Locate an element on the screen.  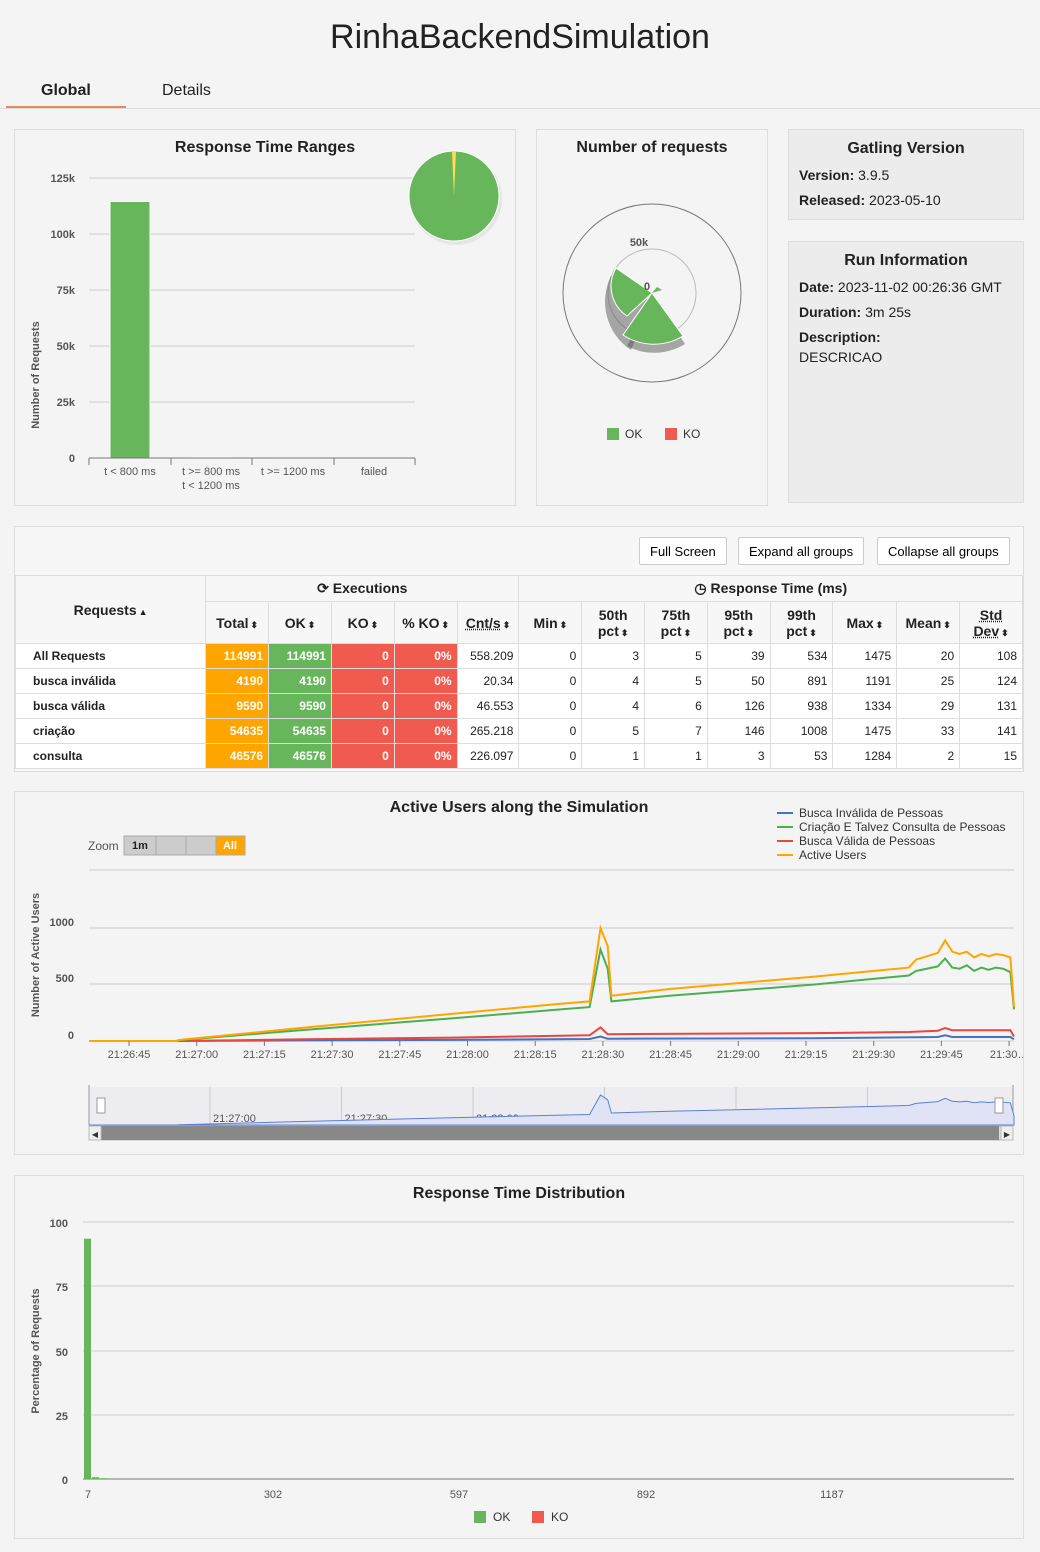
cell-p50: 4 is located at coordinates (613, 681).